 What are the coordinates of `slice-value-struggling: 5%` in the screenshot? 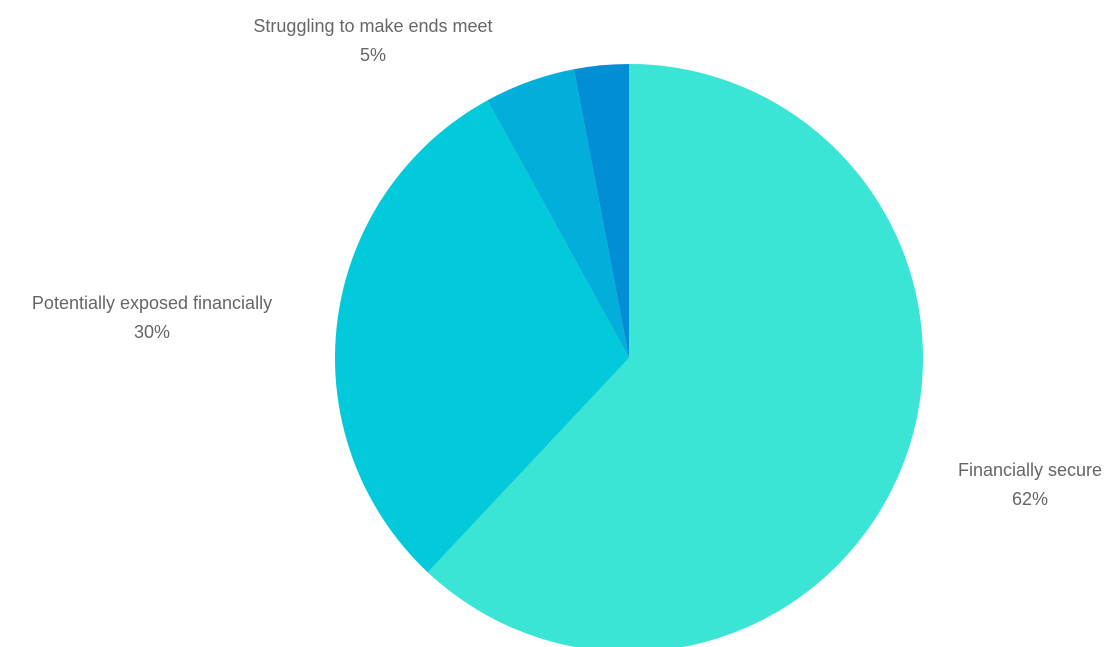 It's located at (373, 55).